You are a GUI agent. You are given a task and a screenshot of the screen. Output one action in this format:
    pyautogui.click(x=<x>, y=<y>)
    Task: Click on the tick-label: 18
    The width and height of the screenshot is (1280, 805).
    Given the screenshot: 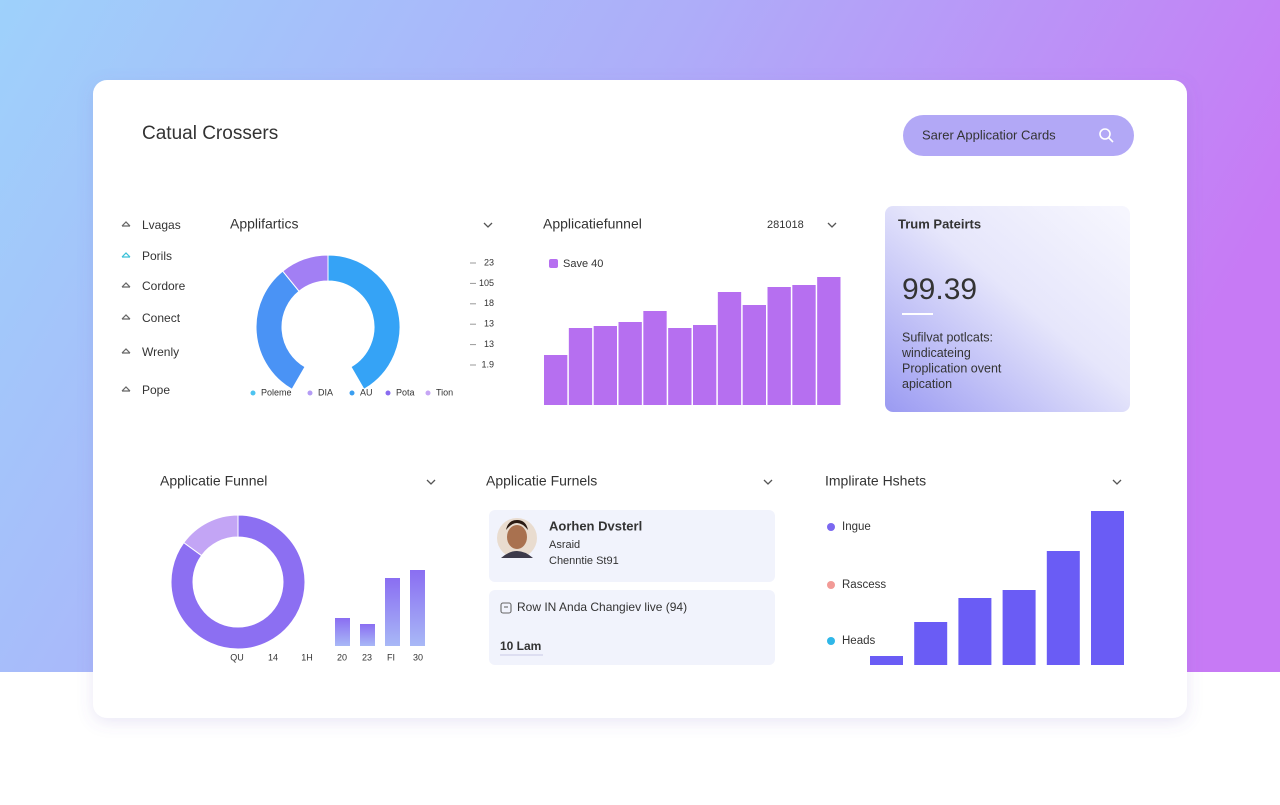 What is the action you would take?
    pyautogui.click(x=489, y=303)
    